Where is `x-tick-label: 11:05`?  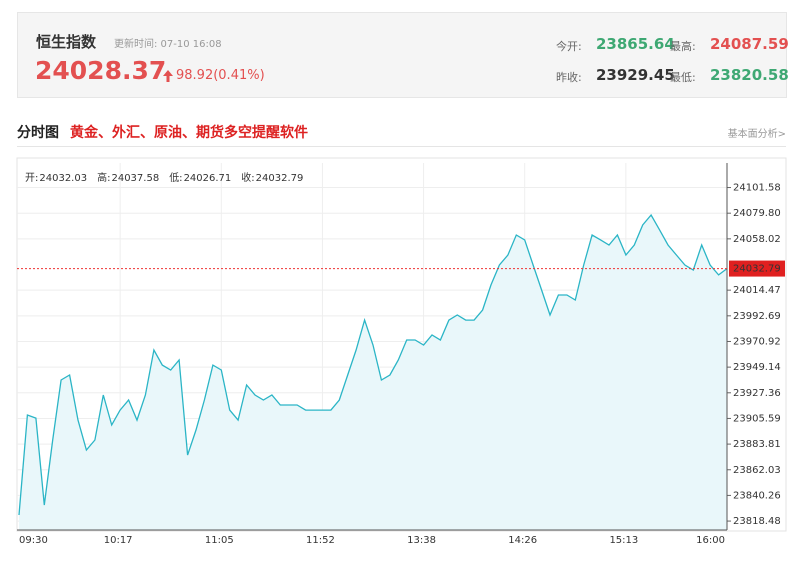 x-tick-label: 11:05 is located at coordinates (219, 540).